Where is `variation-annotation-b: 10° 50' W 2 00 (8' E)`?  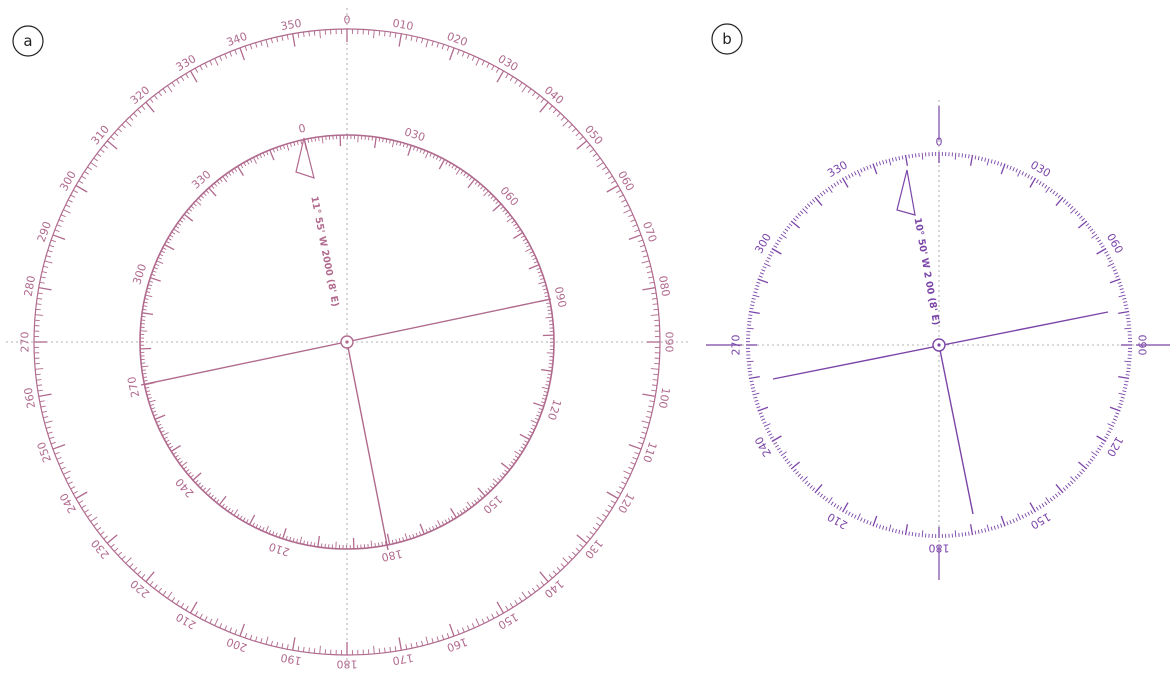 variation-annotation-b: 10° 50' W 2 00 (8' E) is located at coordinates (918, 247).